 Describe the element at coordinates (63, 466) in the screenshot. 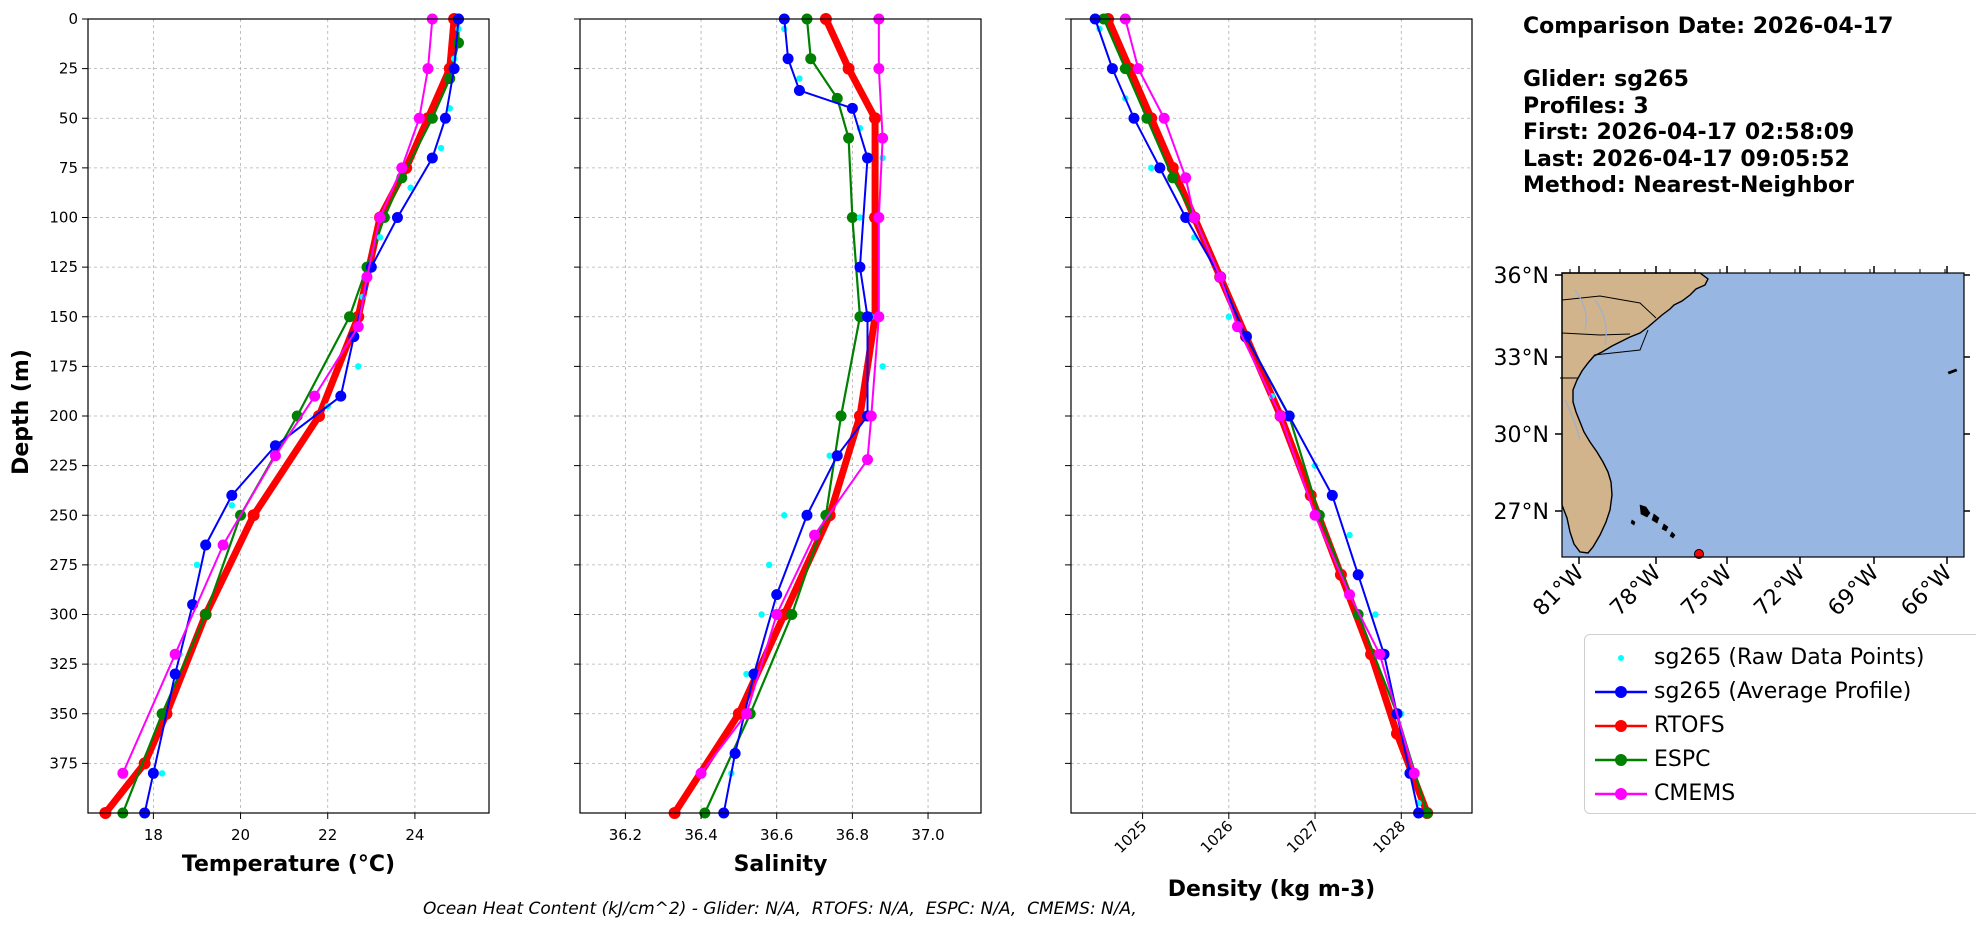

I see `y-tick-label: 225` at that location.